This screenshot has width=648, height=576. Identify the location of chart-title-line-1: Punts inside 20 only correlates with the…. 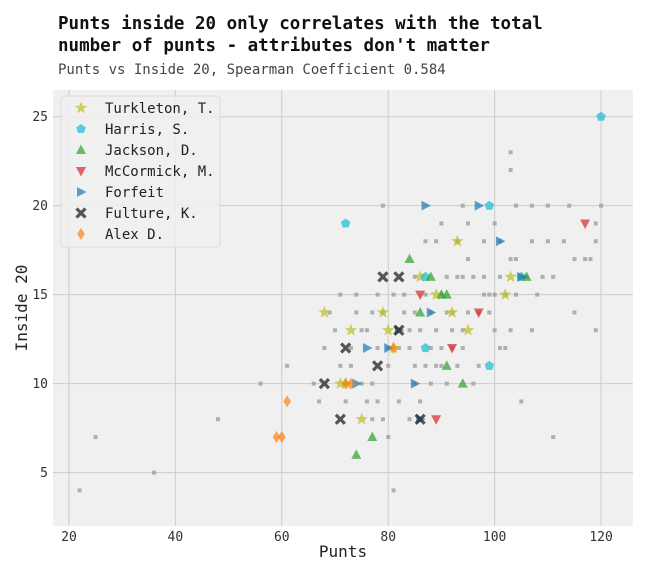
(300, 24).